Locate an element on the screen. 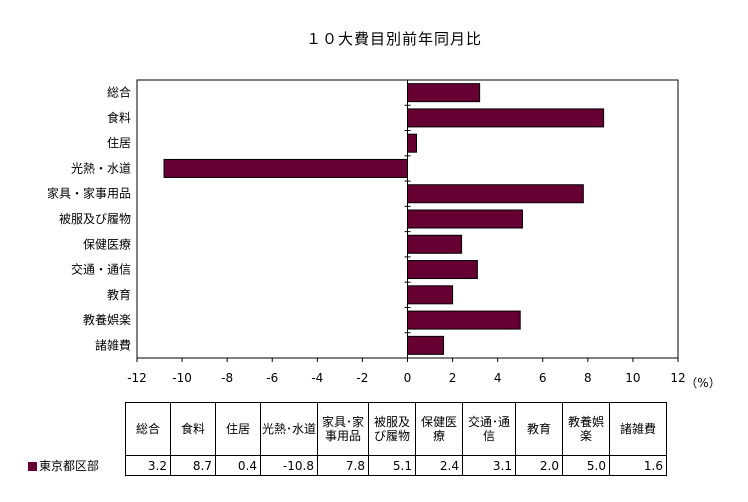  category-label-11: 諸雑費 is located at coordinates (113, 344).